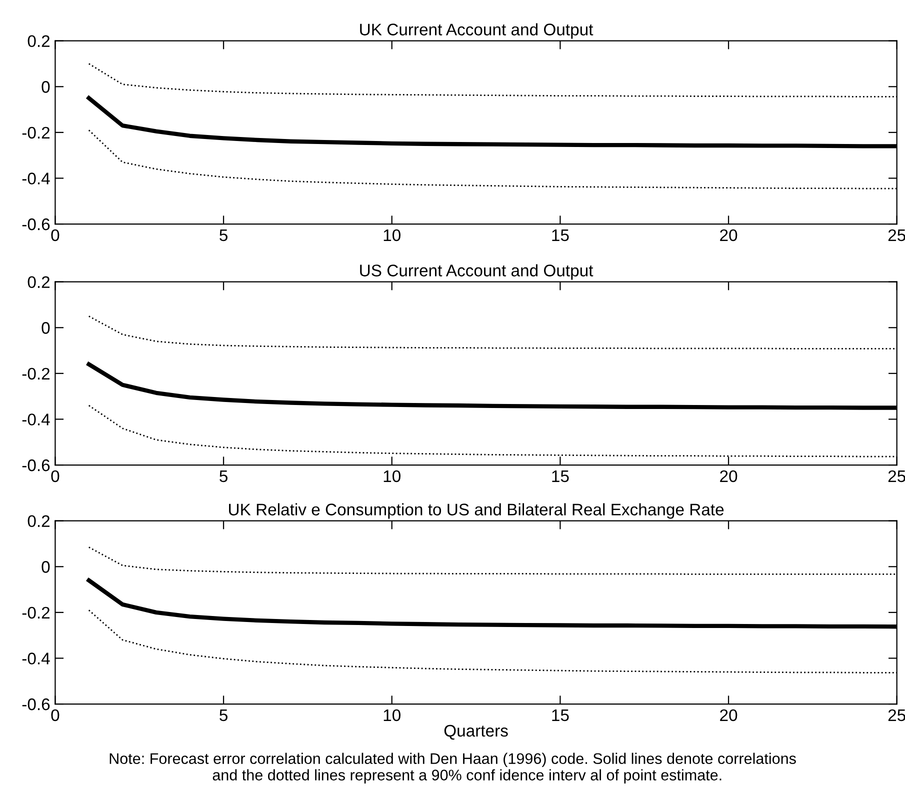 The height and width of the screenshot is (793, 905). Describe the element at coordinates (476, 732) in the screenshot. I see `x-axis-title: Quarters` at that location.